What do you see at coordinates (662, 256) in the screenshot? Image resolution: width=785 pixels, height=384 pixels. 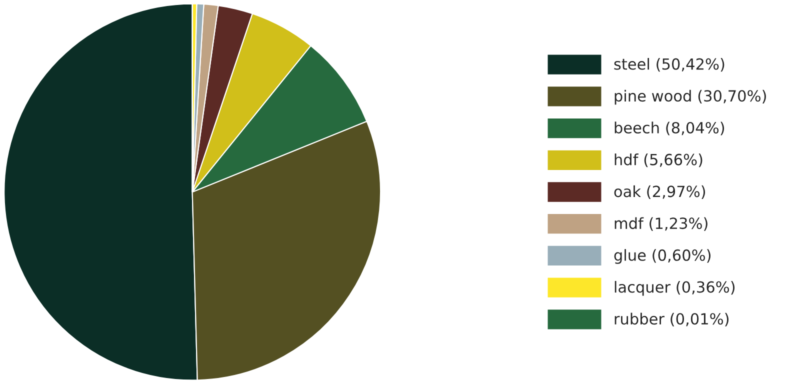 I see `legend-label: glue (0,60%)` at bounding box center [662, 256].